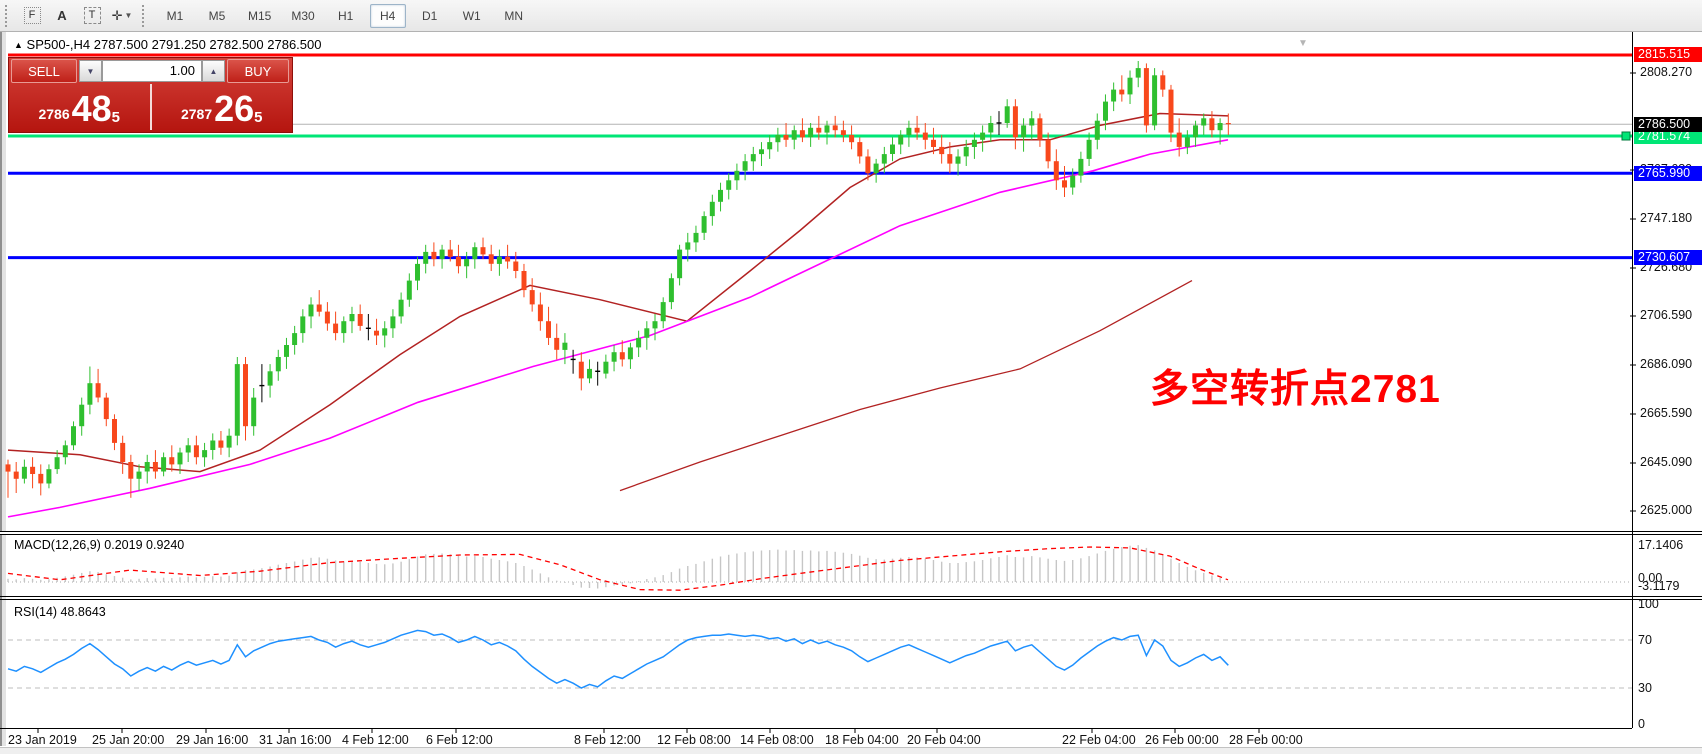 This screenshot has width=1702, height=754. Describe the element at coordinates (1659, 586) in the screenshot. I see `macd-cur-tick: -3.1179` at that location.